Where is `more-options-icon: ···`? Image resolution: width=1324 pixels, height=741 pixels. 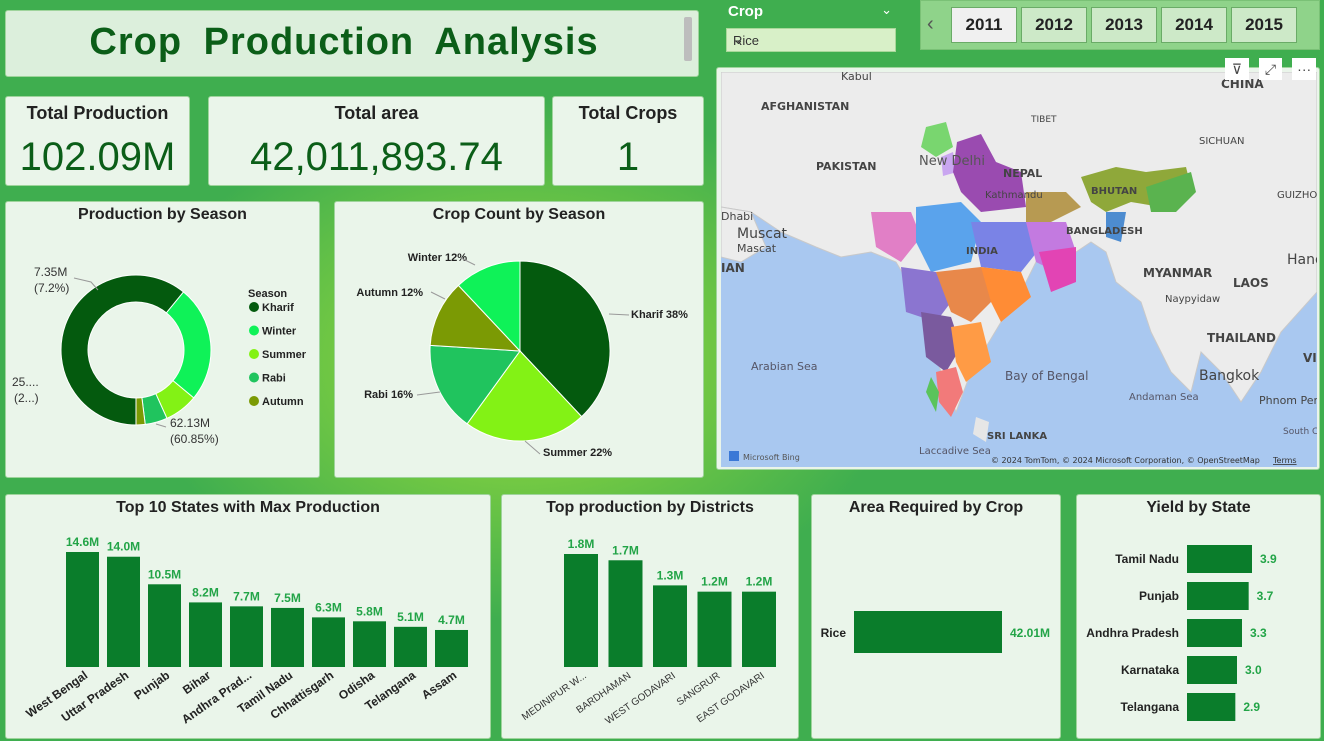
more-options-icon: ··· is located at coordinates (1304, 69).